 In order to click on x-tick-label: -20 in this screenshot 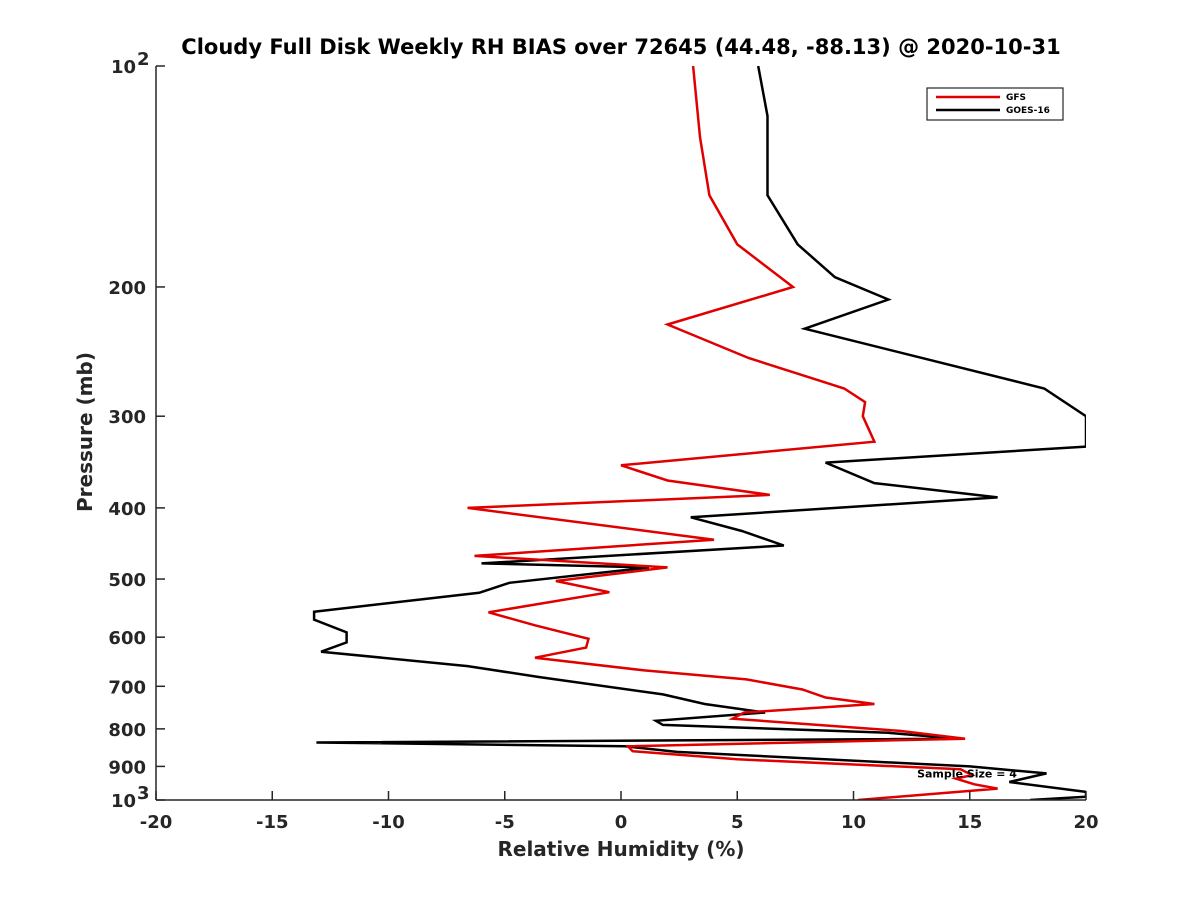, I will do `click(156, 822)`.